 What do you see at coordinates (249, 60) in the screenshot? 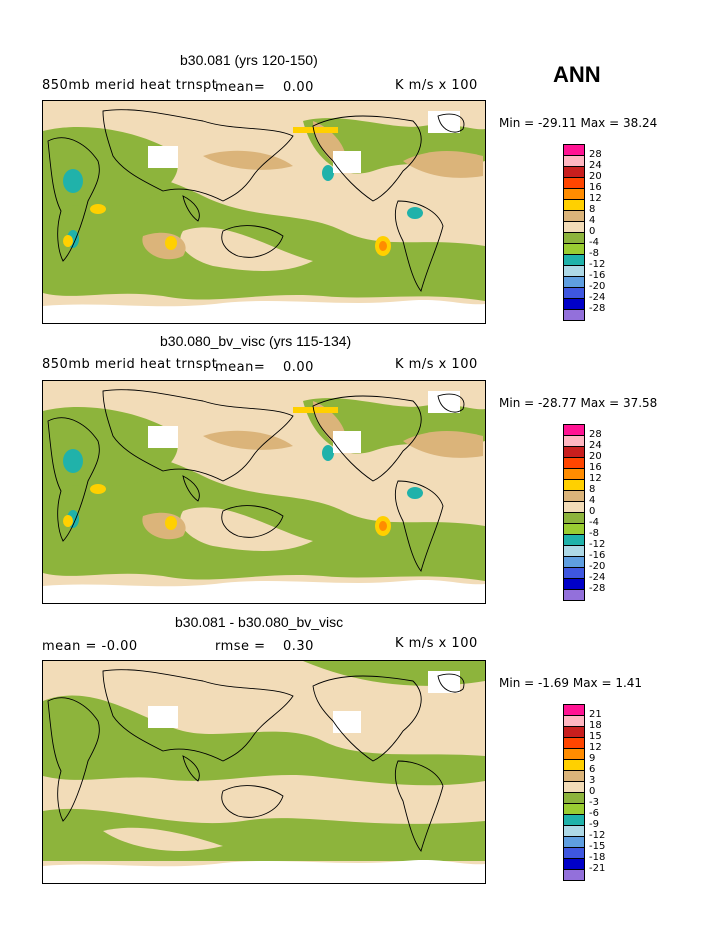
I see `panel-1-title: b30.081 (yrs 120-150)` at bounding box center [249, 60].